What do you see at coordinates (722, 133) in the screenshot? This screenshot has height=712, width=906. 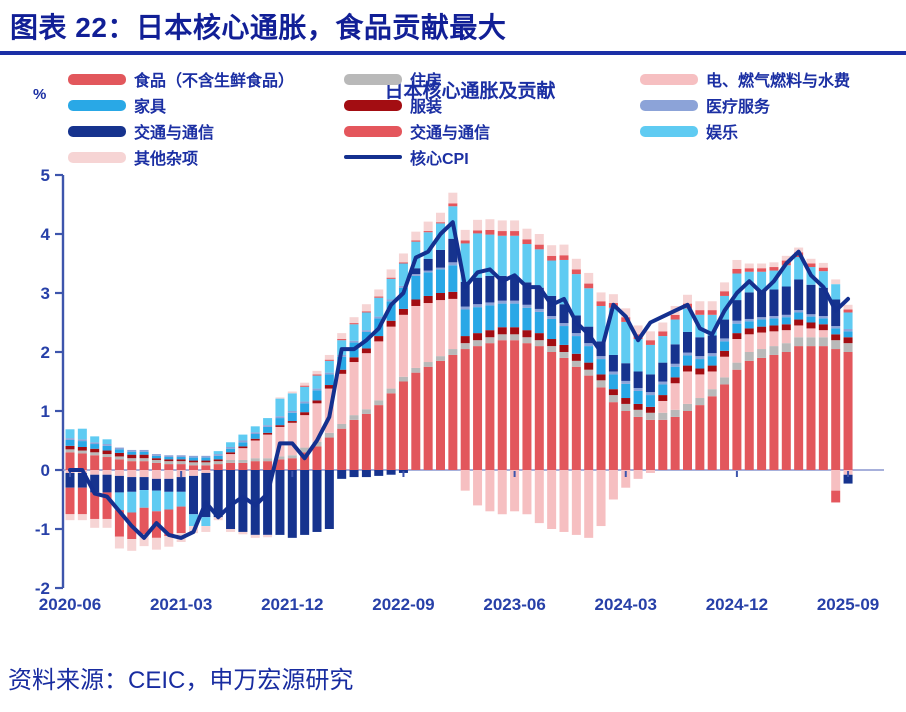 I see `legend-label: 娱乐` at bounding box center [722, 133].